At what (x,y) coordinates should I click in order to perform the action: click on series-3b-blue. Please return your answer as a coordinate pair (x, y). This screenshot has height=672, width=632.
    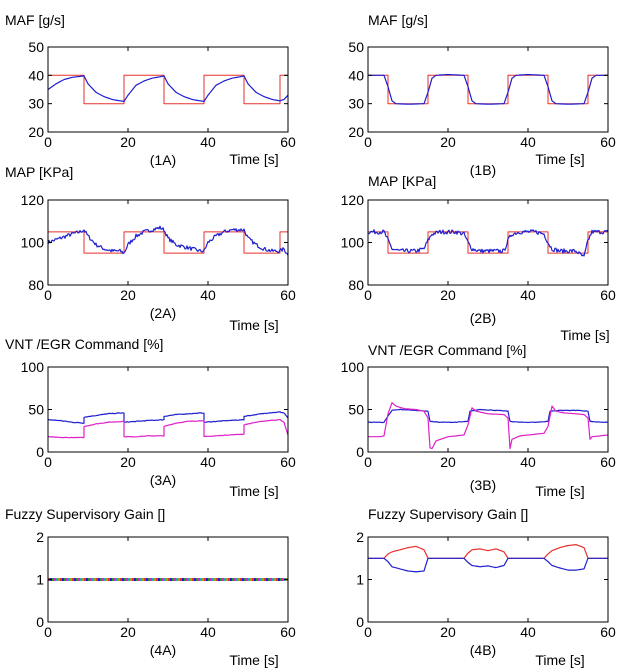
    Looking at the image, I should click on (488, 416).